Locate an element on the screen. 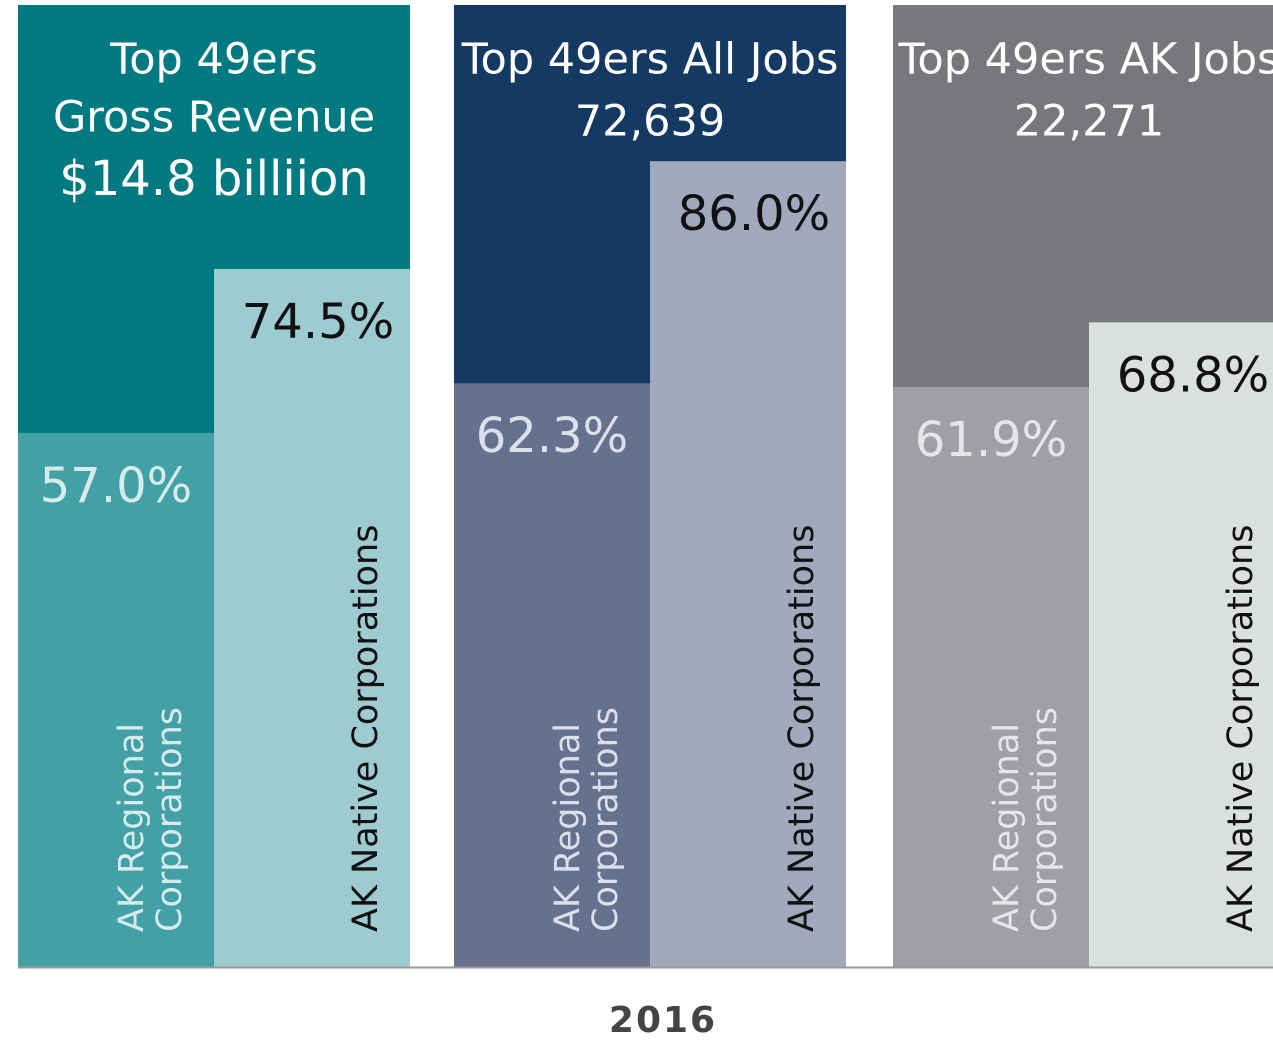 The image size is (1273, 1043). value-label: 57.0% is located at coordinates (116, 486).